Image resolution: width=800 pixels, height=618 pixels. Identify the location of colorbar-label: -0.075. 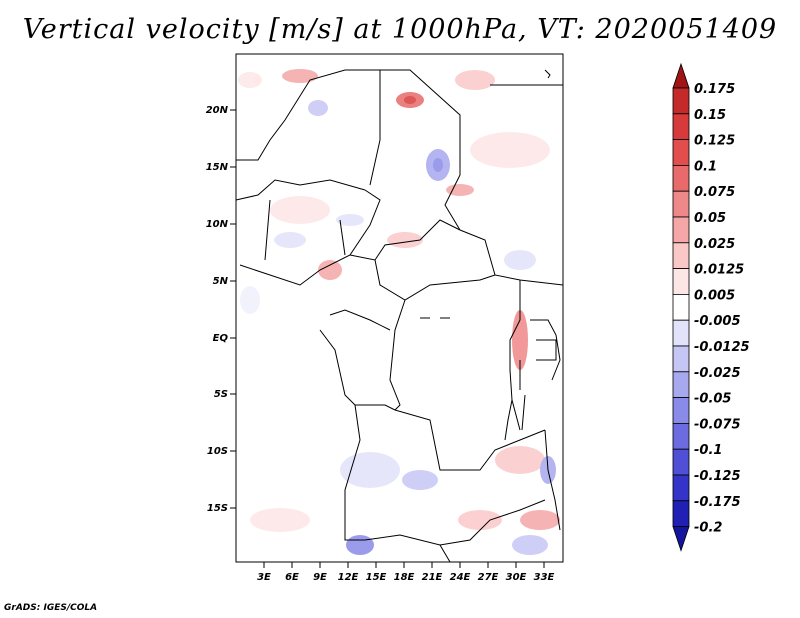
(717, 424).